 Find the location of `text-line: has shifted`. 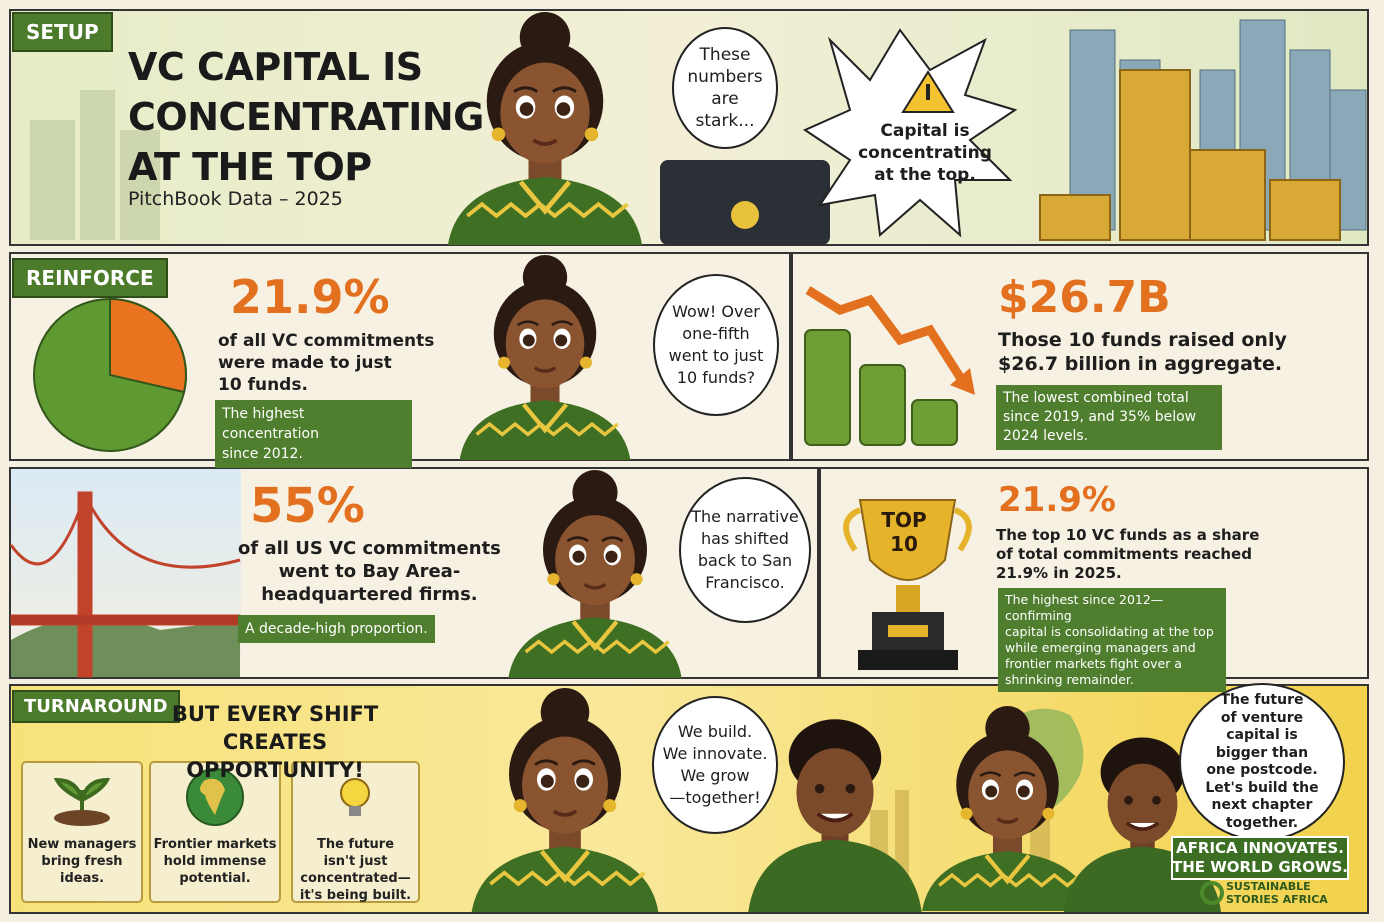

text-line: has shifted is located at coordinates (745, 538).